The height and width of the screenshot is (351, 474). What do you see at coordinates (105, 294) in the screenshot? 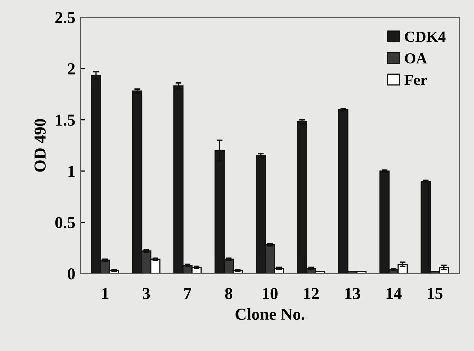
I see `x-tick-label: 1` at bounding box center [105, 294].